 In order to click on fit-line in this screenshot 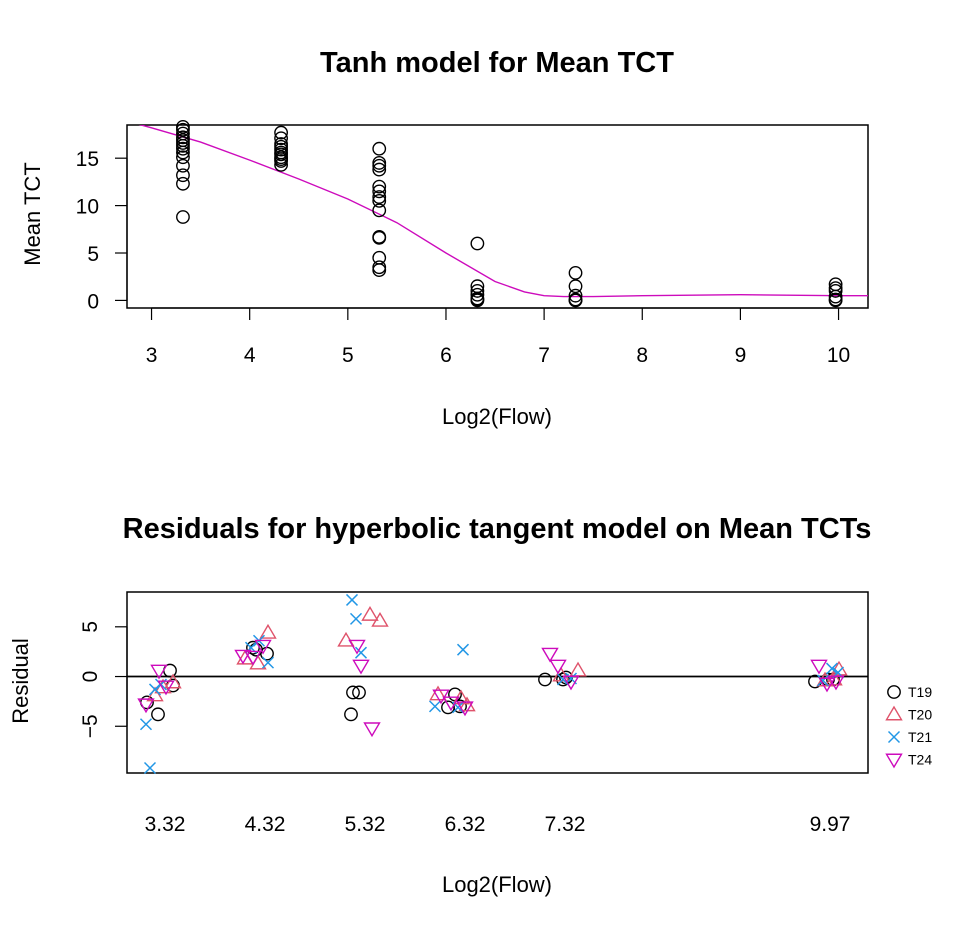, I will do `click(503, 211)`.